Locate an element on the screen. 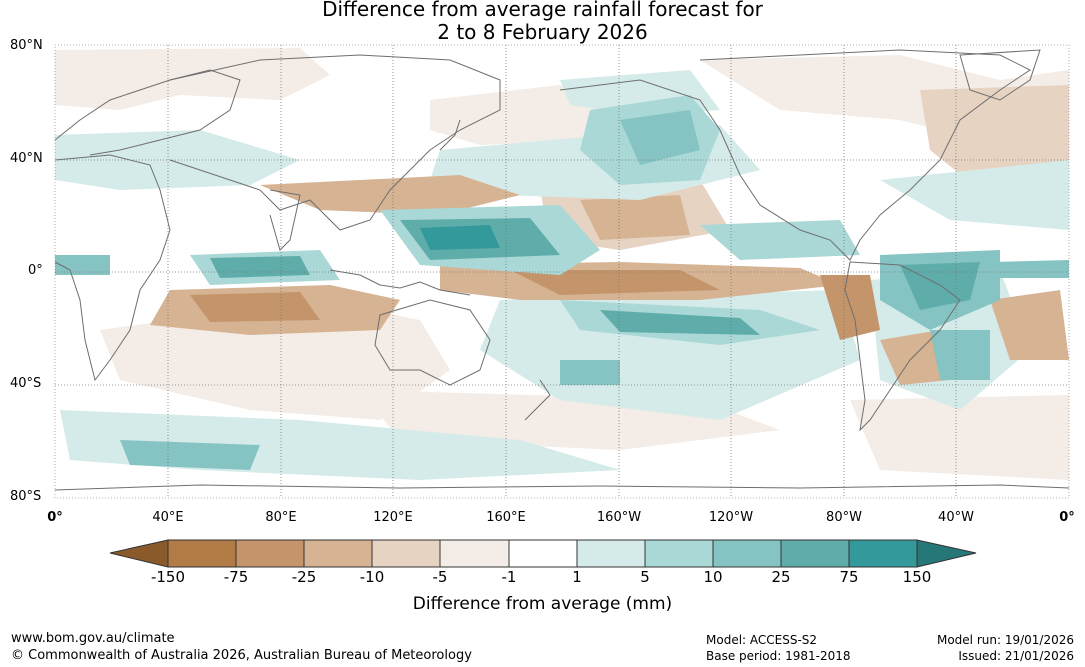 This screenshot has width=1085, height=667. lat-label: 40°S is located at coordinates (26, 383).